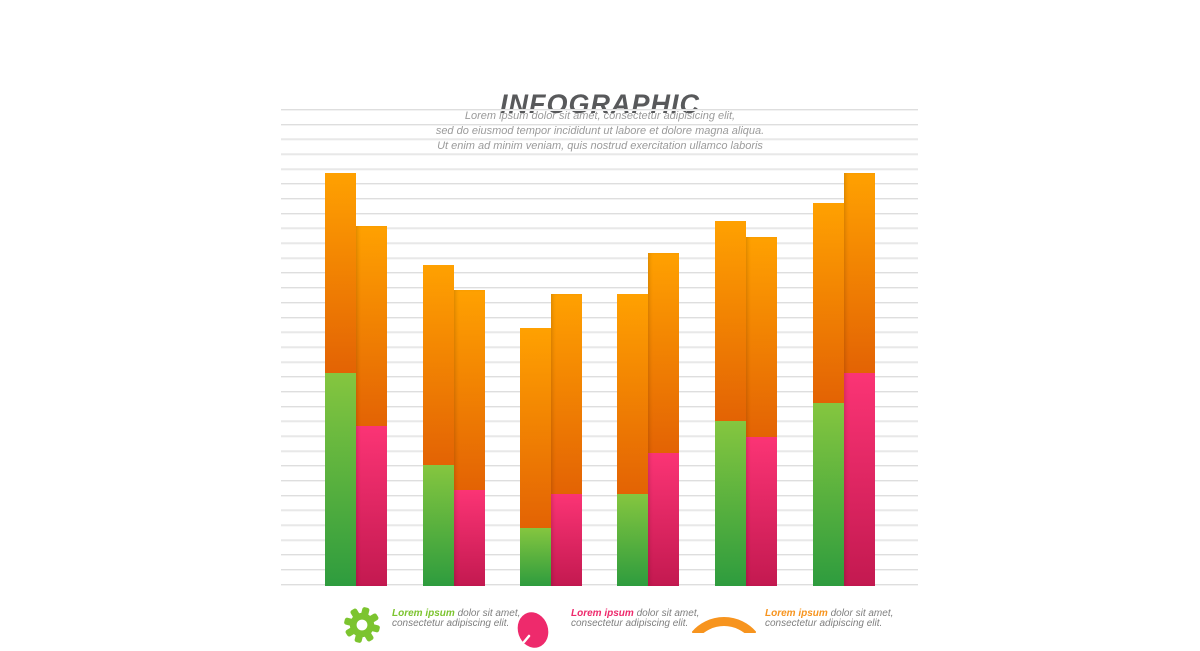  I want to click on bar-group-6-left, so click(828, 394).